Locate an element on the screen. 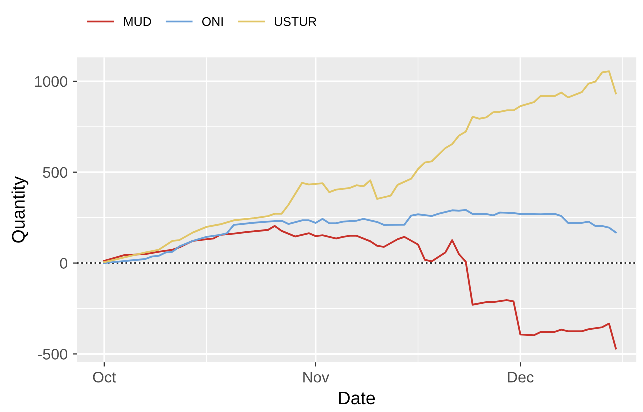  y-tick-label: 1000 is located at coordinates (51, 82).